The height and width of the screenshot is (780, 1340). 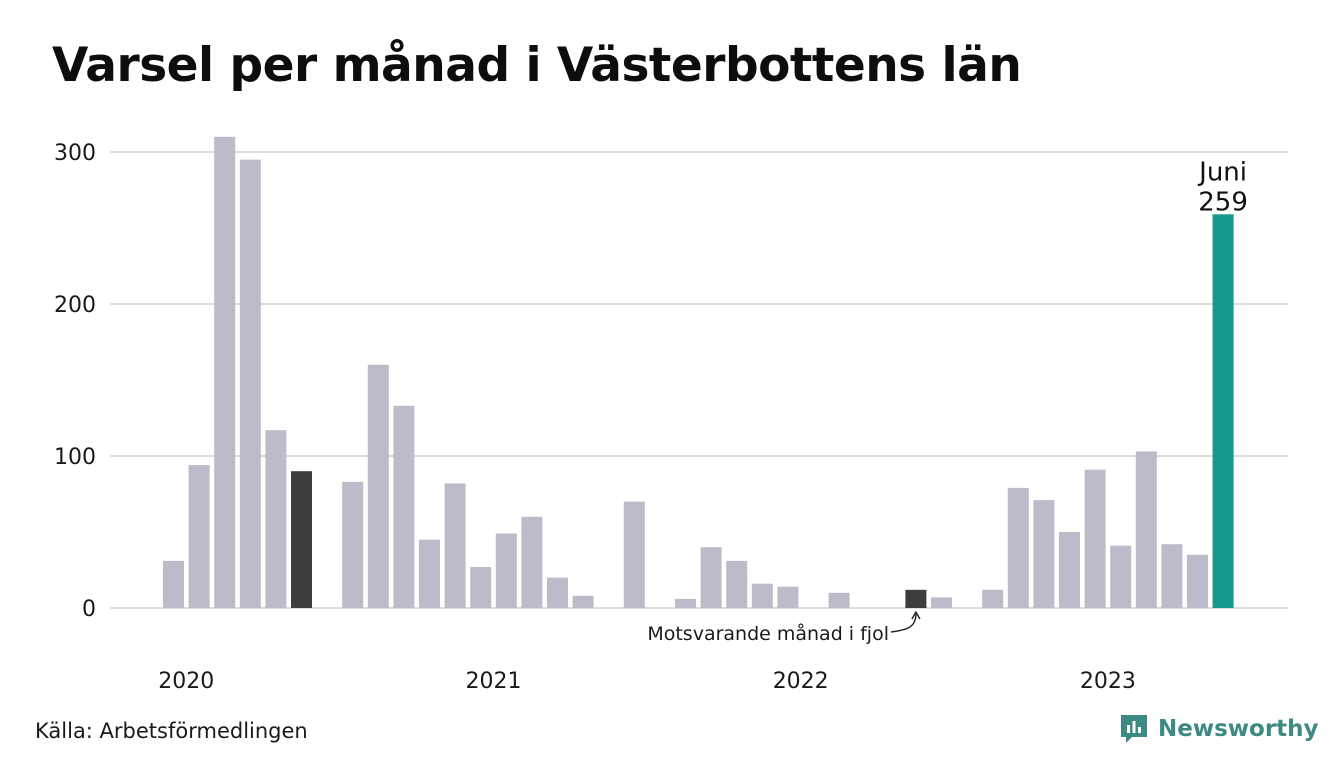 What do you see at coordinates (75, 305) in the screenshot?
I see `y-tick-label: 200` at bounding box center [75, 305].